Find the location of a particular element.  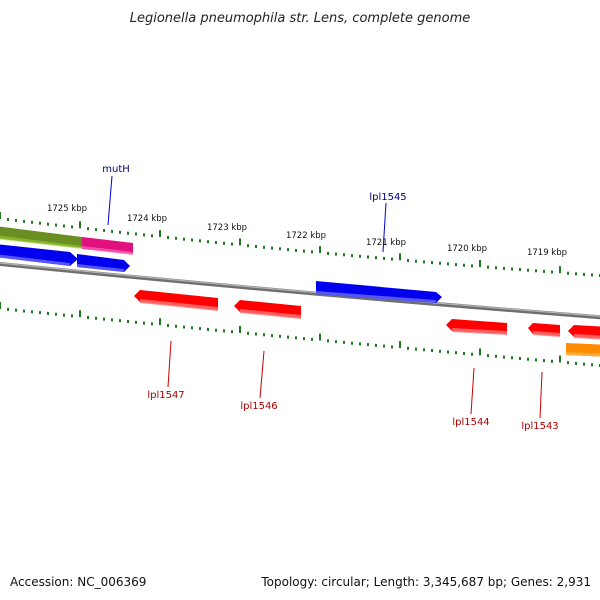

feature-magenta is located at coordinates (107, 246).